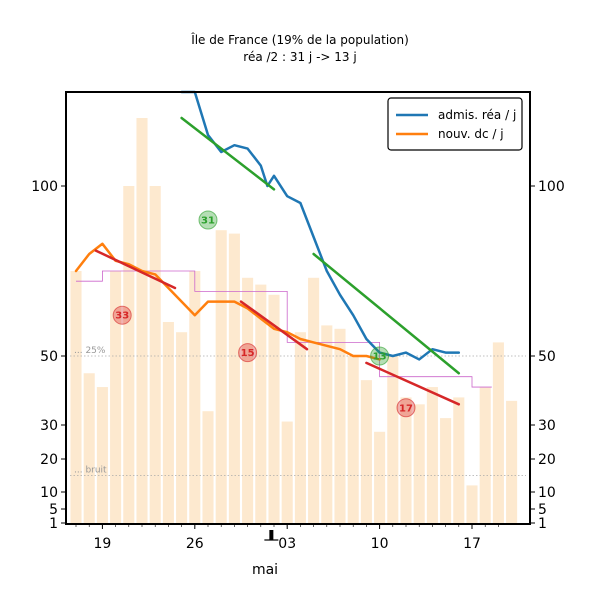  Describe the element at coordinates (49, 426) in the screenshot. I see `y-tick-label-left: 30` at that location.